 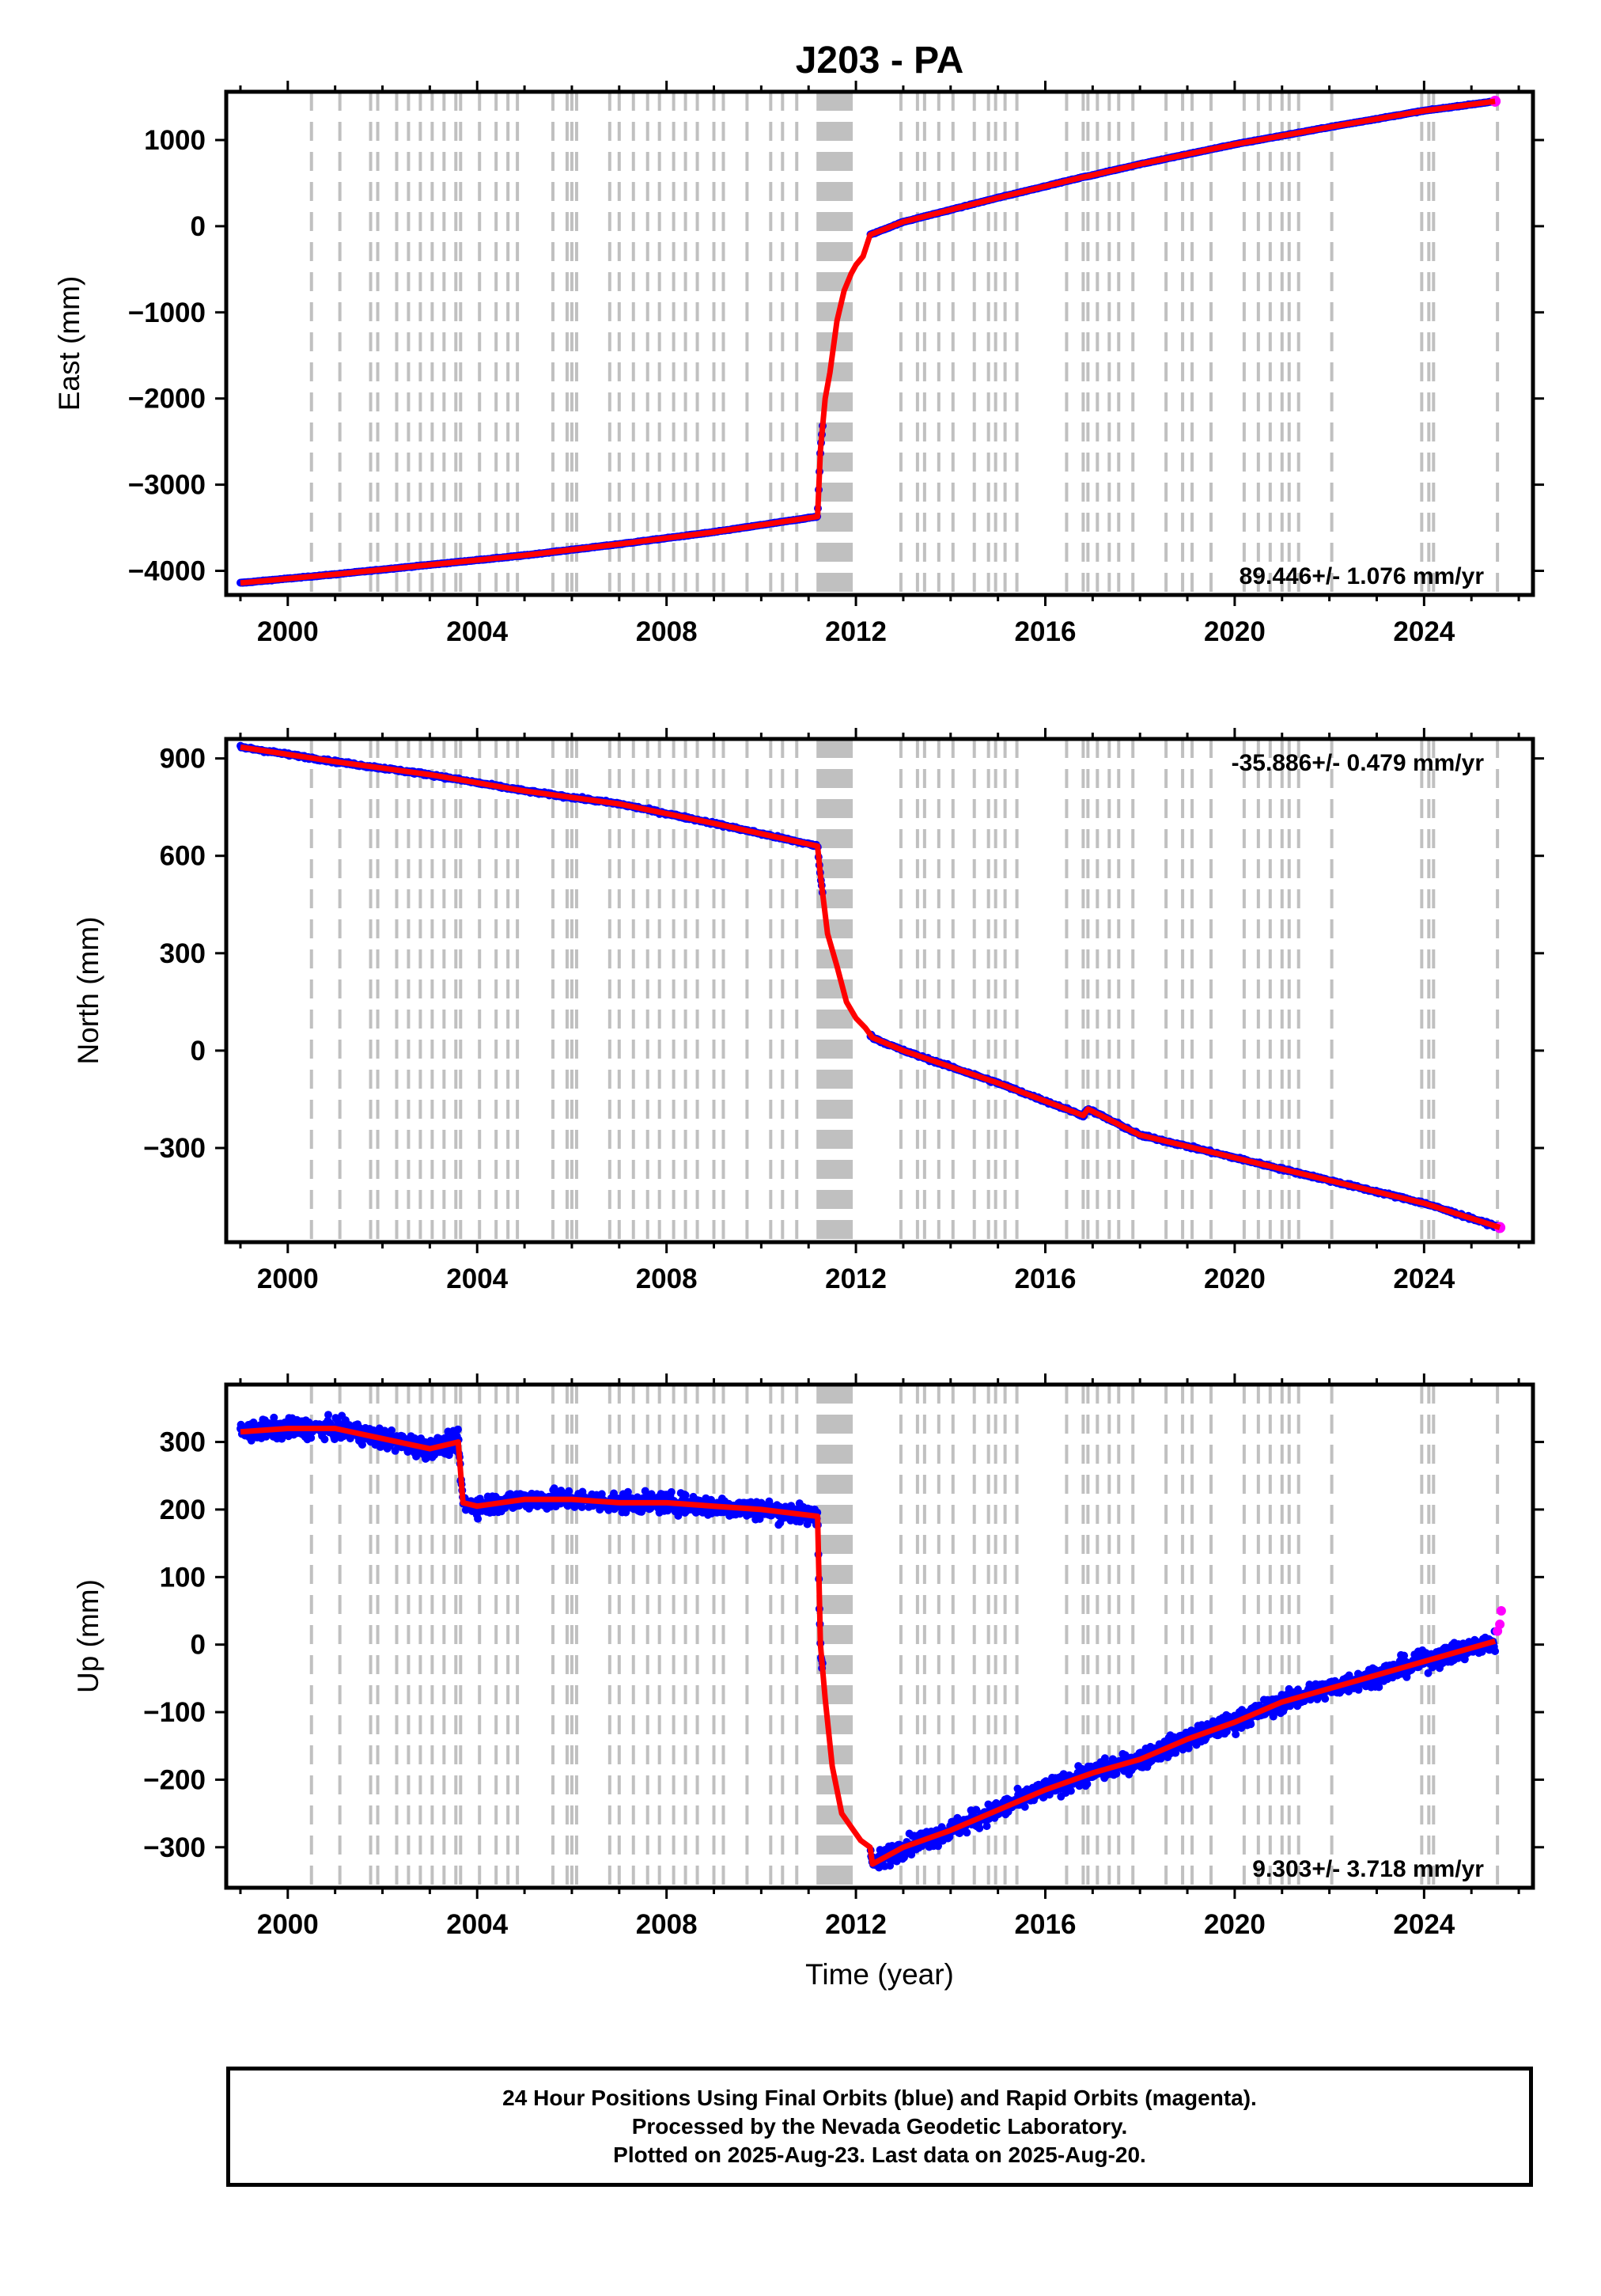 I want to click on chart-title: J203 - PA, so click(x=880, y=61).